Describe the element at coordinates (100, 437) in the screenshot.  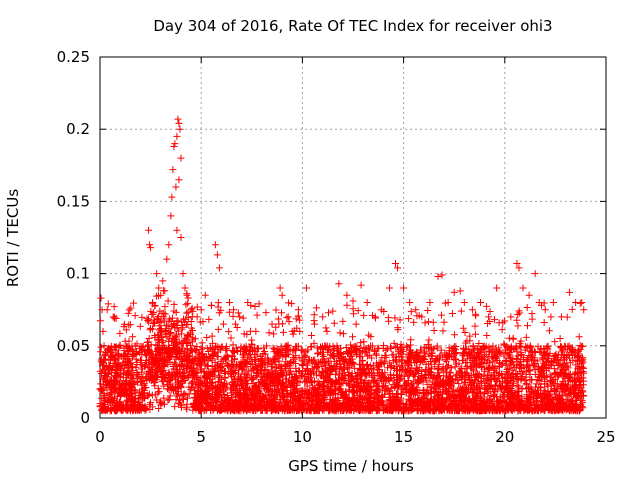
I see `x-tick-label: 0` at that location.